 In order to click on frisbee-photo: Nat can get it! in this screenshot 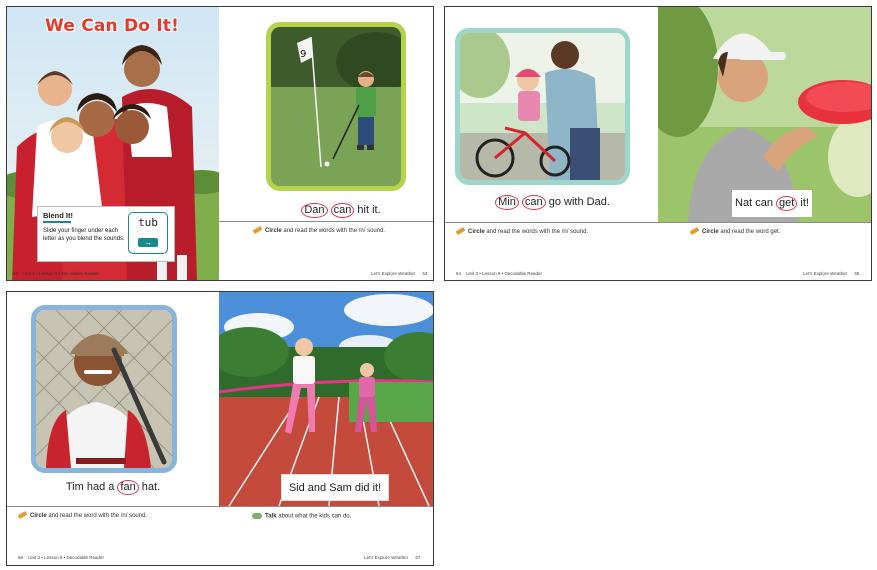, I will do `click(764, 114)`.